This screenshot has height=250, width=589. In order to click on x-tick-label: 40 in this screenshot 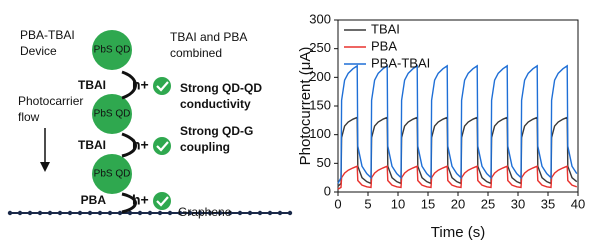, I will do `click(578, 203)`.